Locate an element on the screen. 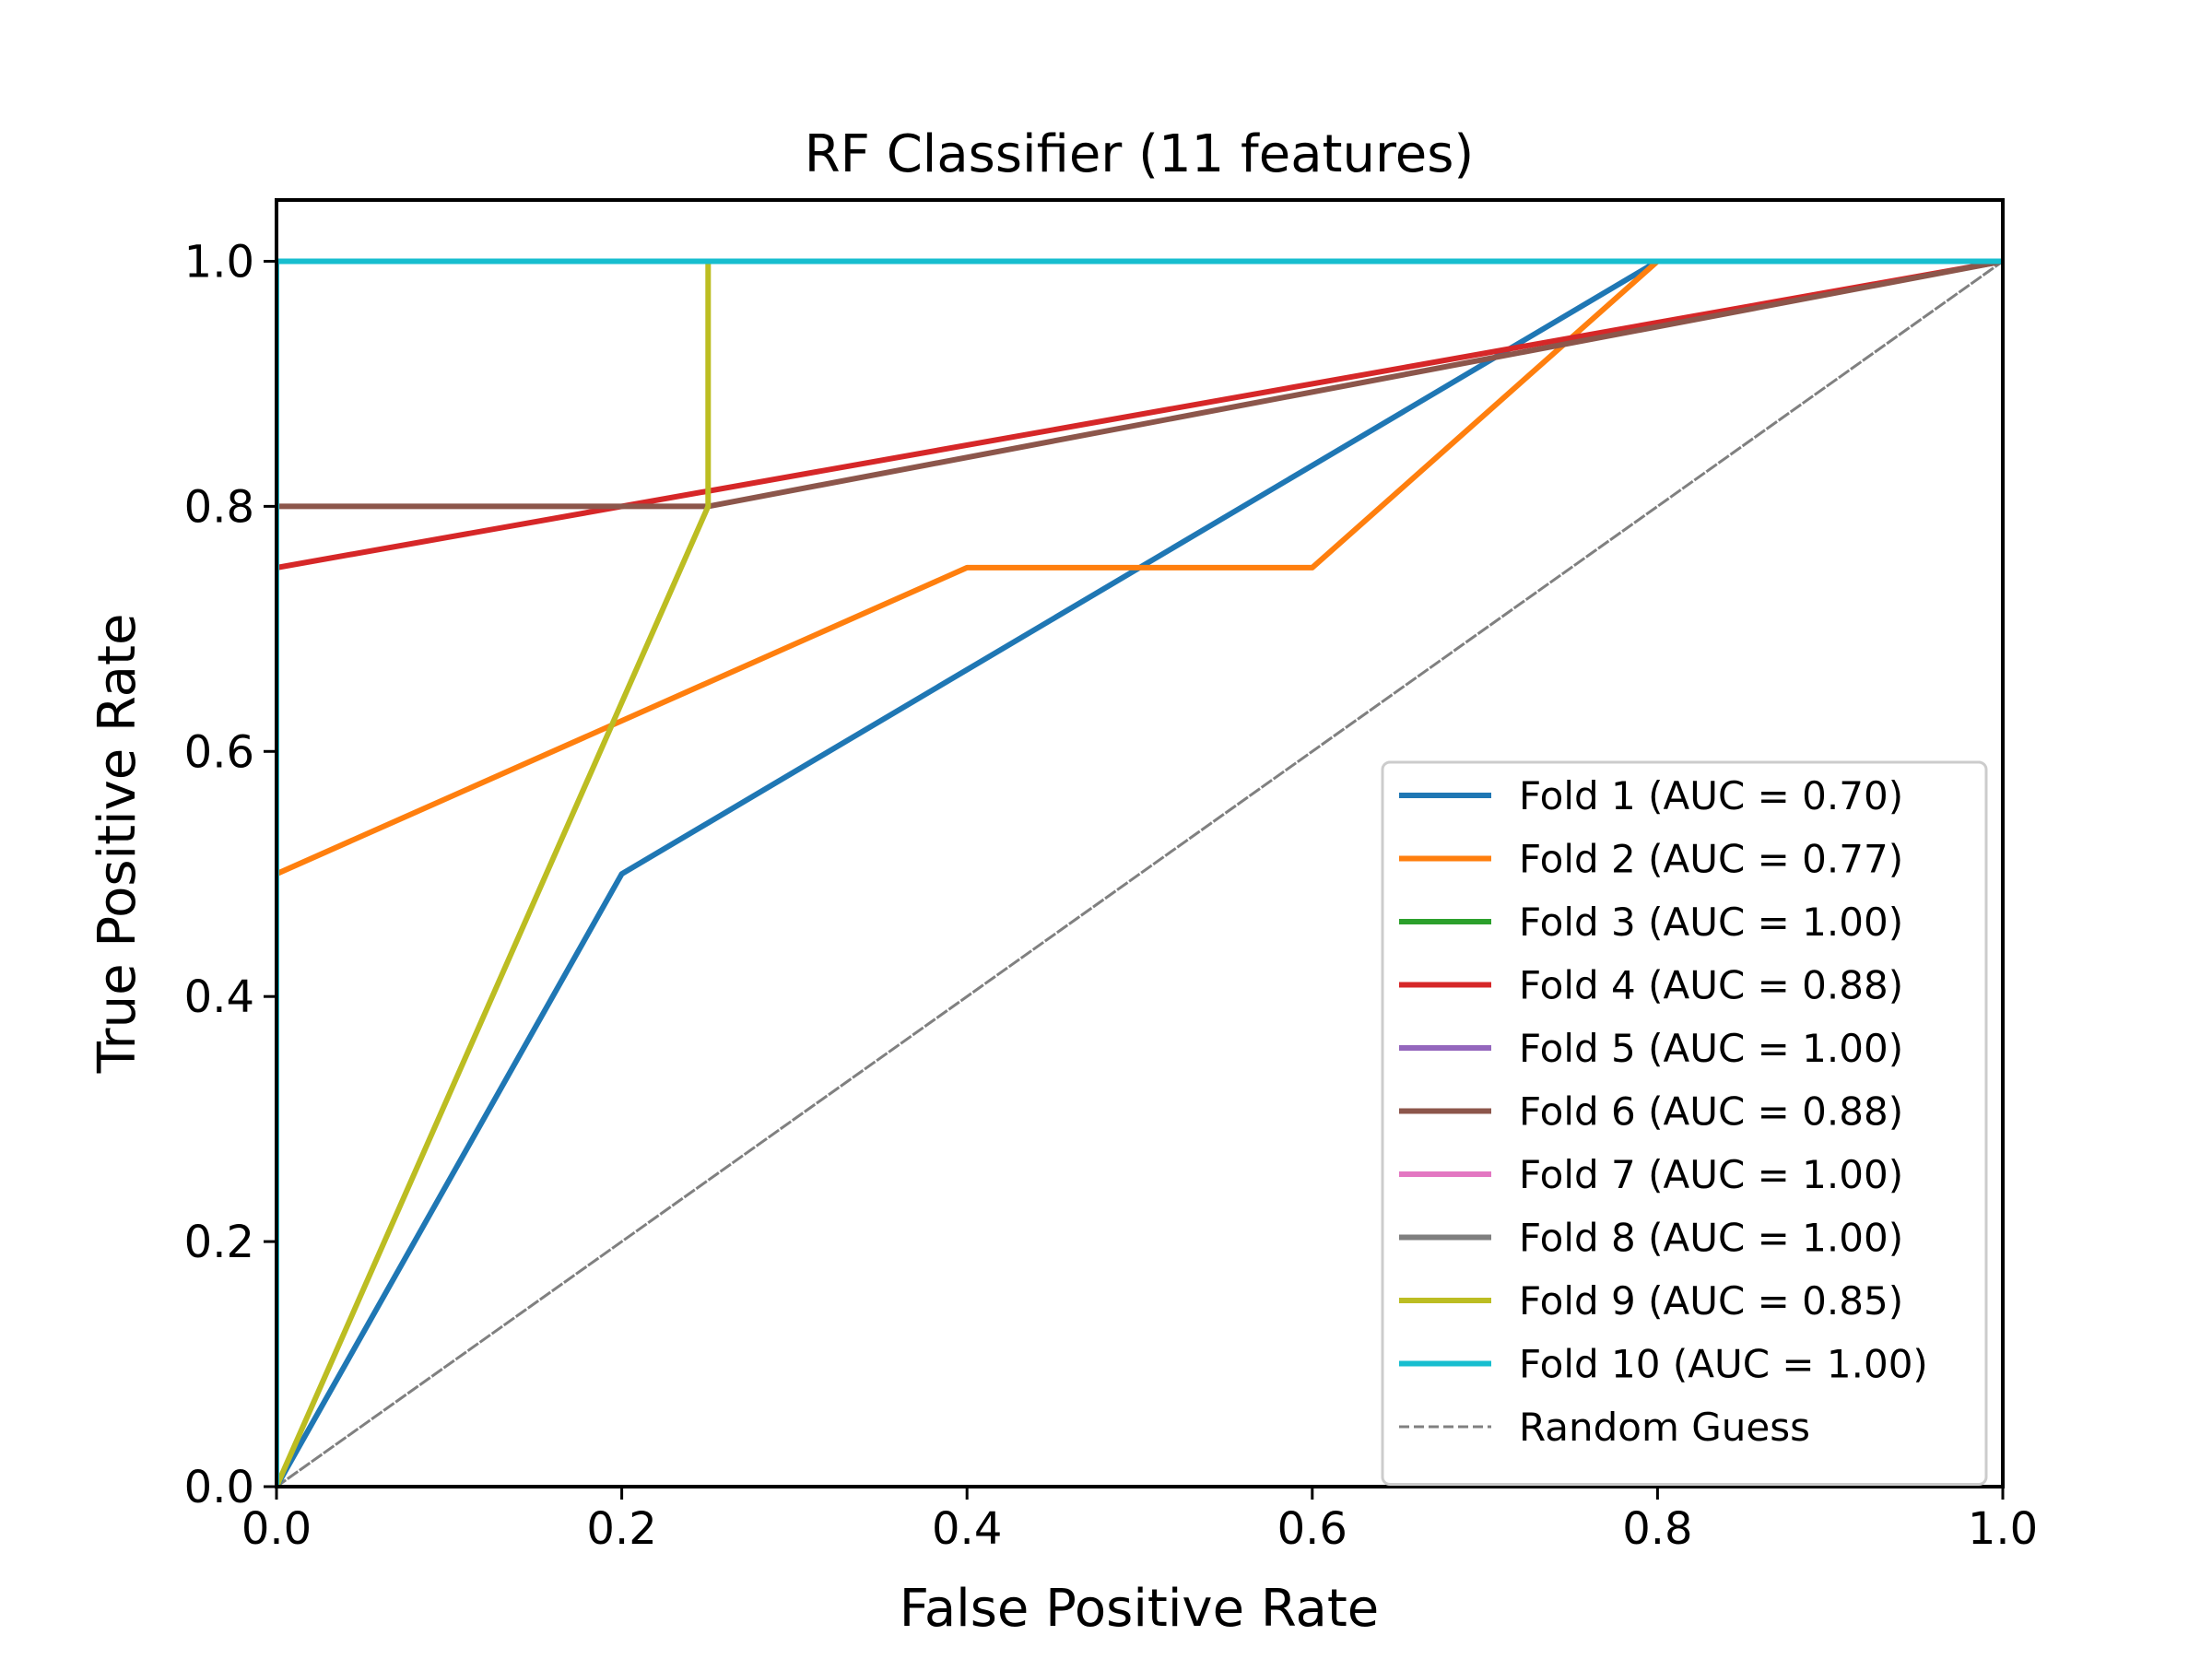 The height and width of the screenshot is (1659, 2212). legend-entry-label: Fold 4 (AUC = 0.88) is located at coordinates (1711, 985).